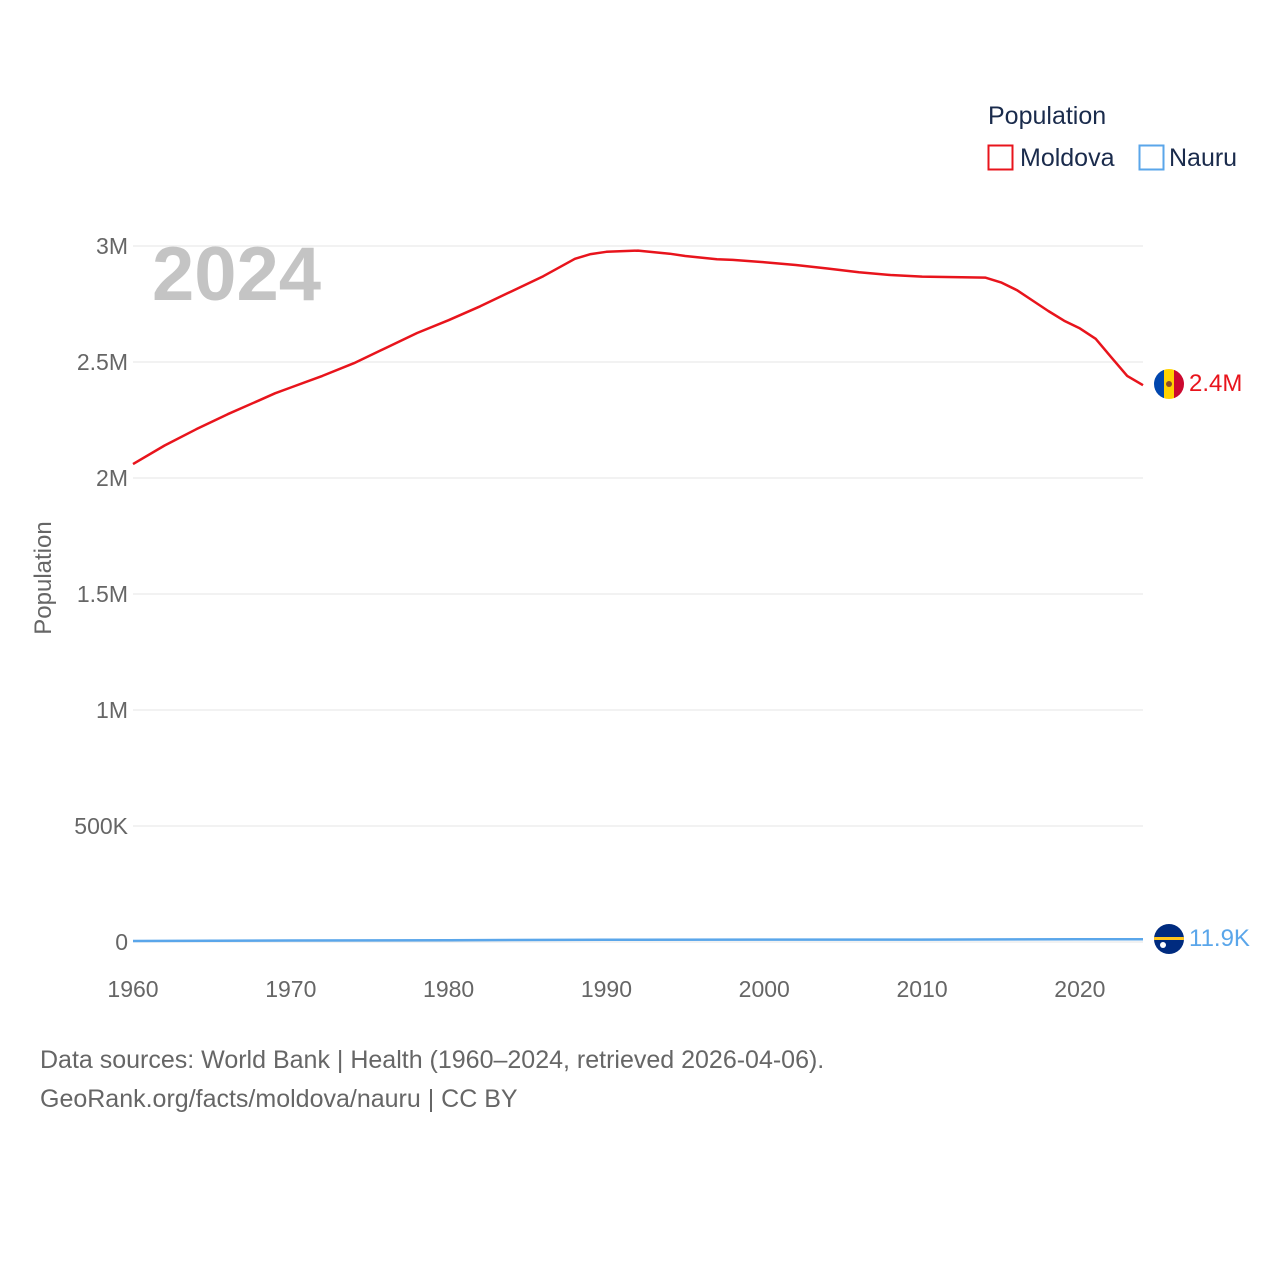 This screenshot has height=1280, width=1280. I want to click on y-tick-label: 1M, so click(112, 710).